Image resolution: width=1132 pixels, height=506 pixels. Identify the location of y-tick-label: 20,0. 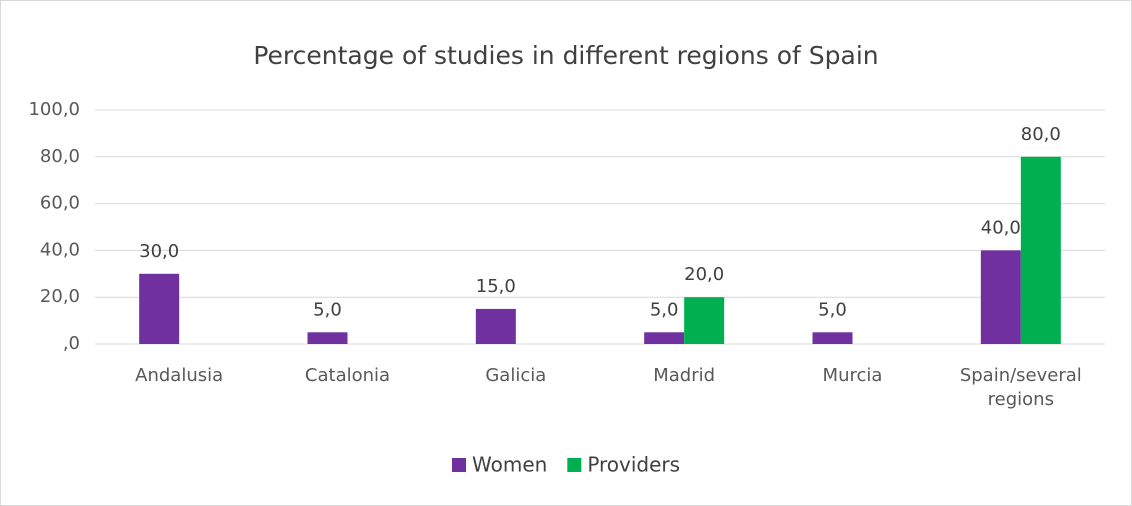
(60, 296).